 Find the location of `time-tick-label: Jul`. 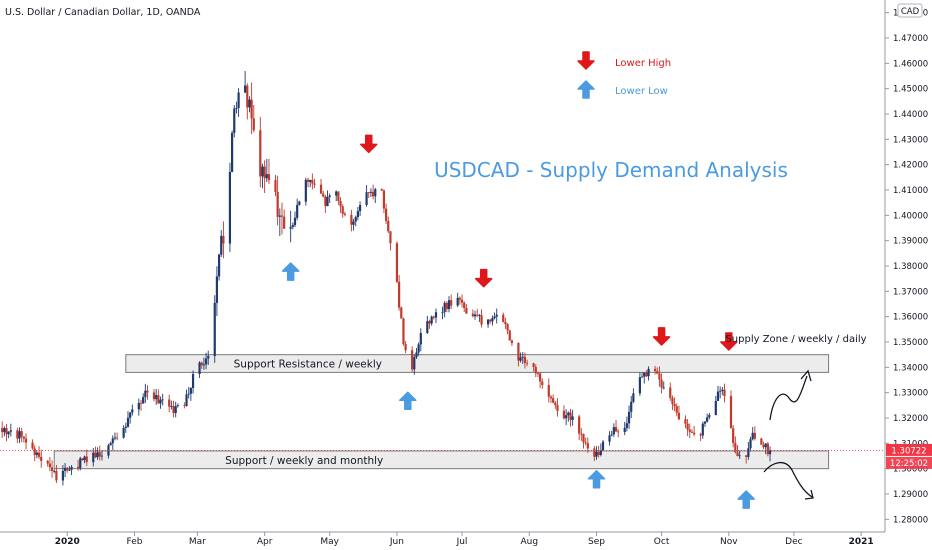

time-tick-label: Jul is located at coordinates (462, 542).